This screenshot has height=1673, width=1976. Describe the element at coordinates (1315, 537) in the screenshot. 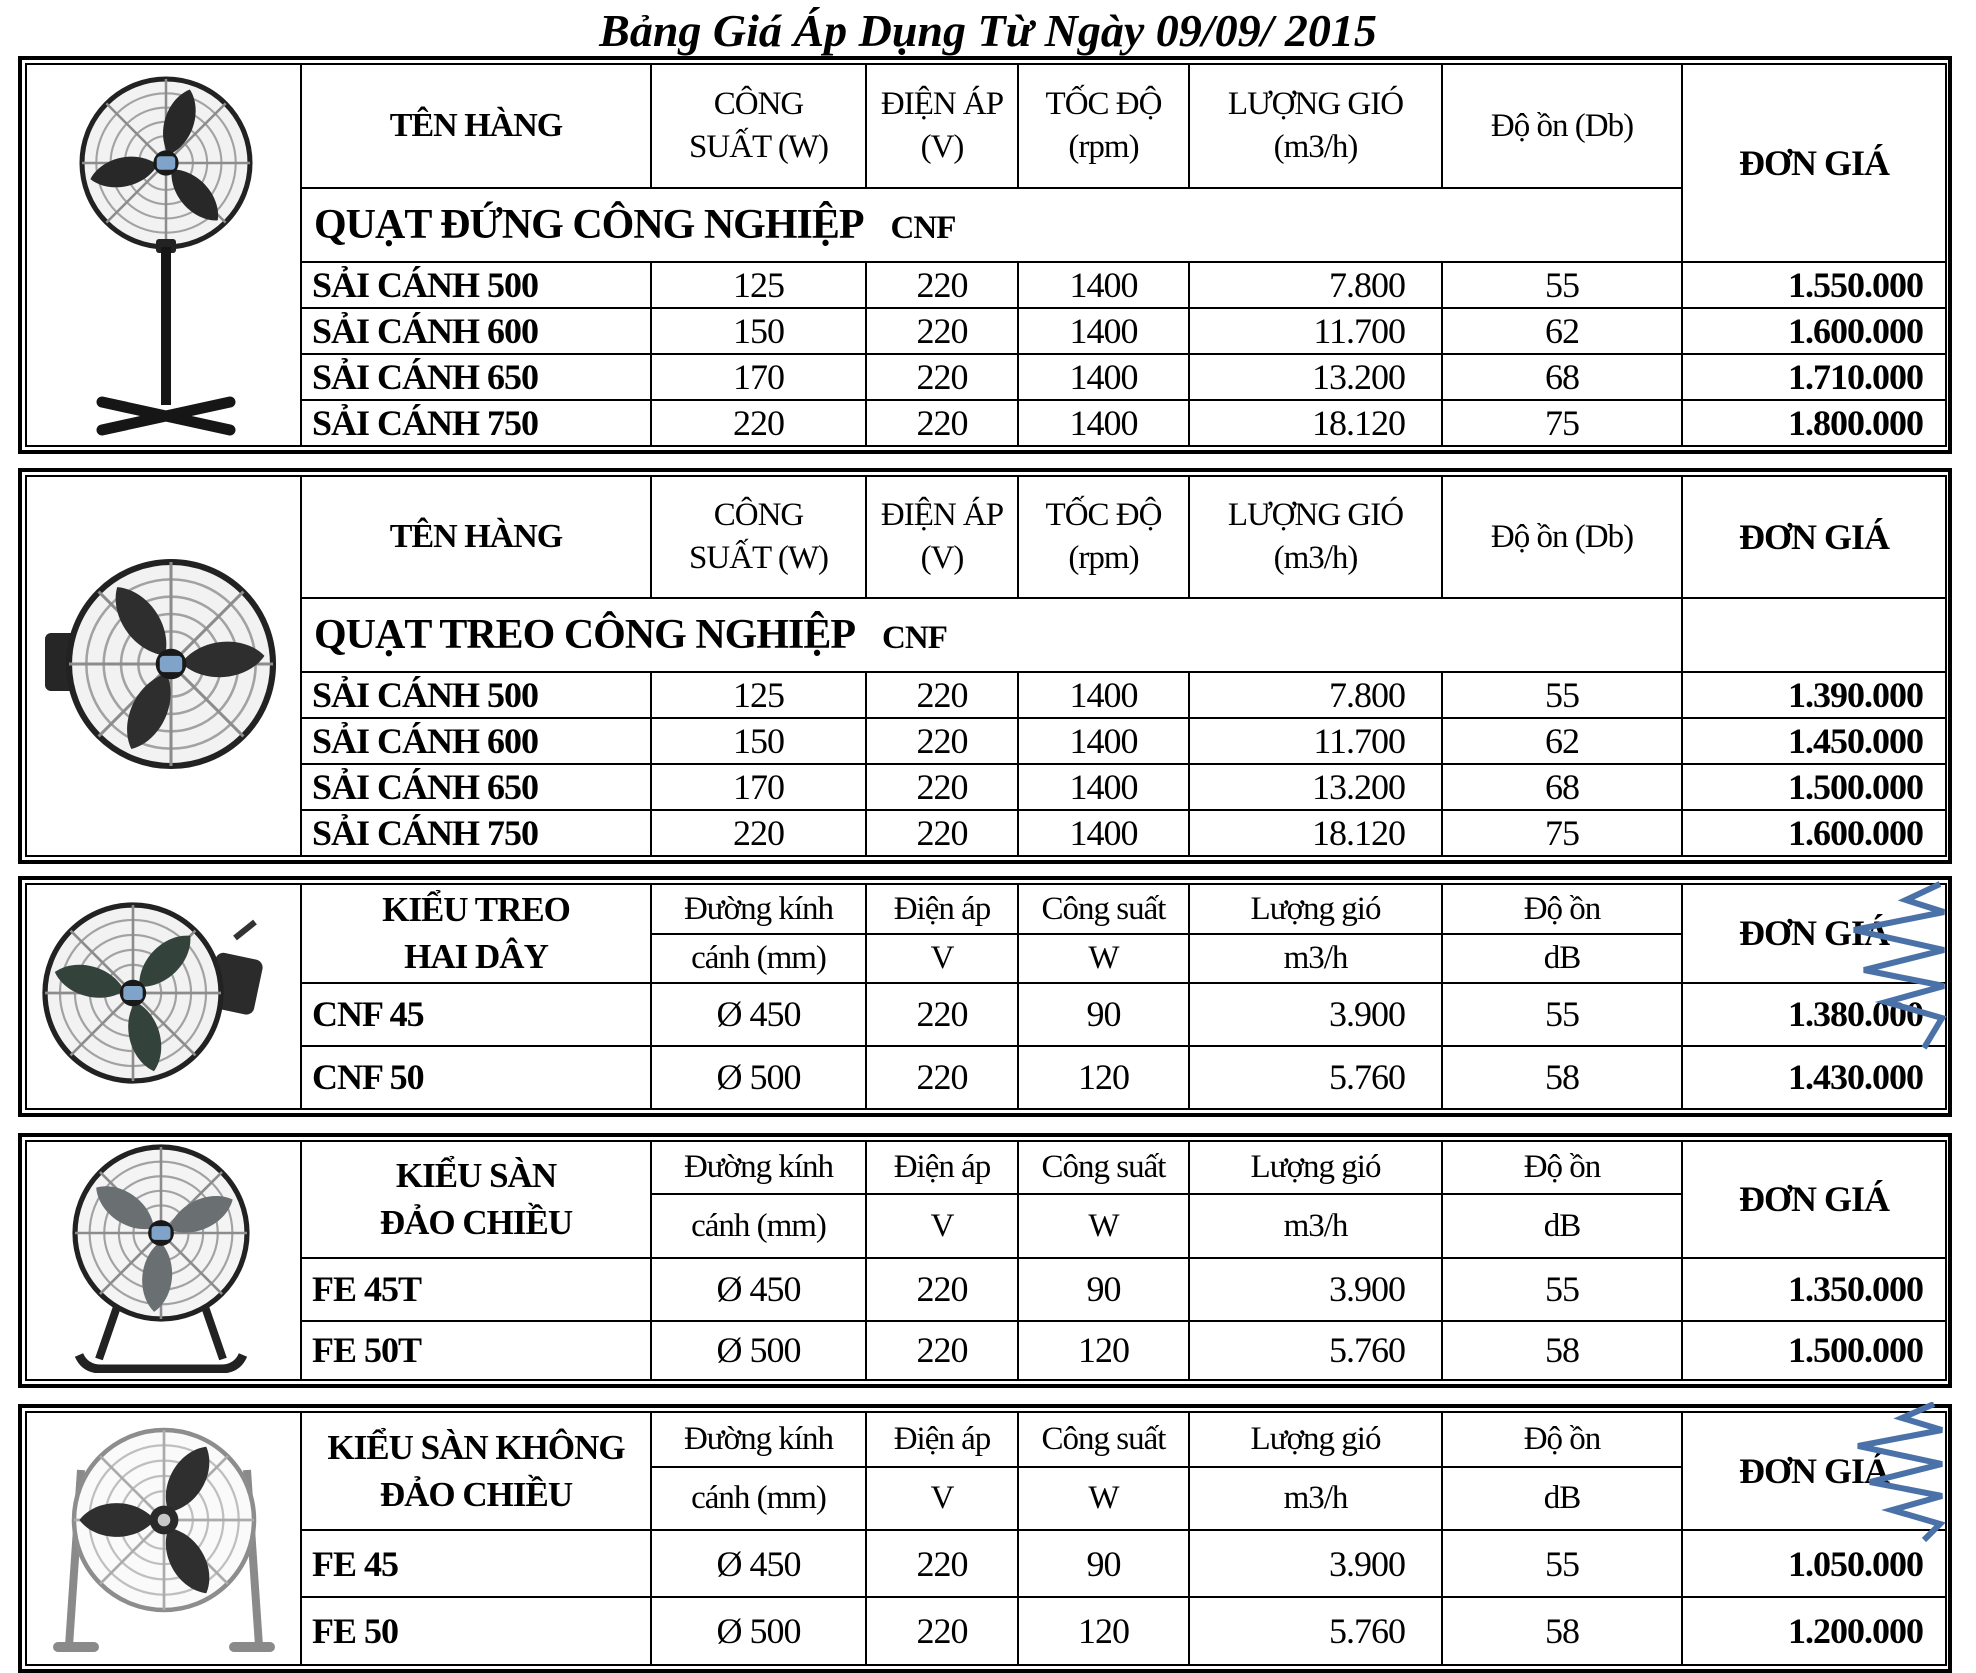

I see `col-header-airflow: LƯỢNG GIÓ (m3/h)` at that location.